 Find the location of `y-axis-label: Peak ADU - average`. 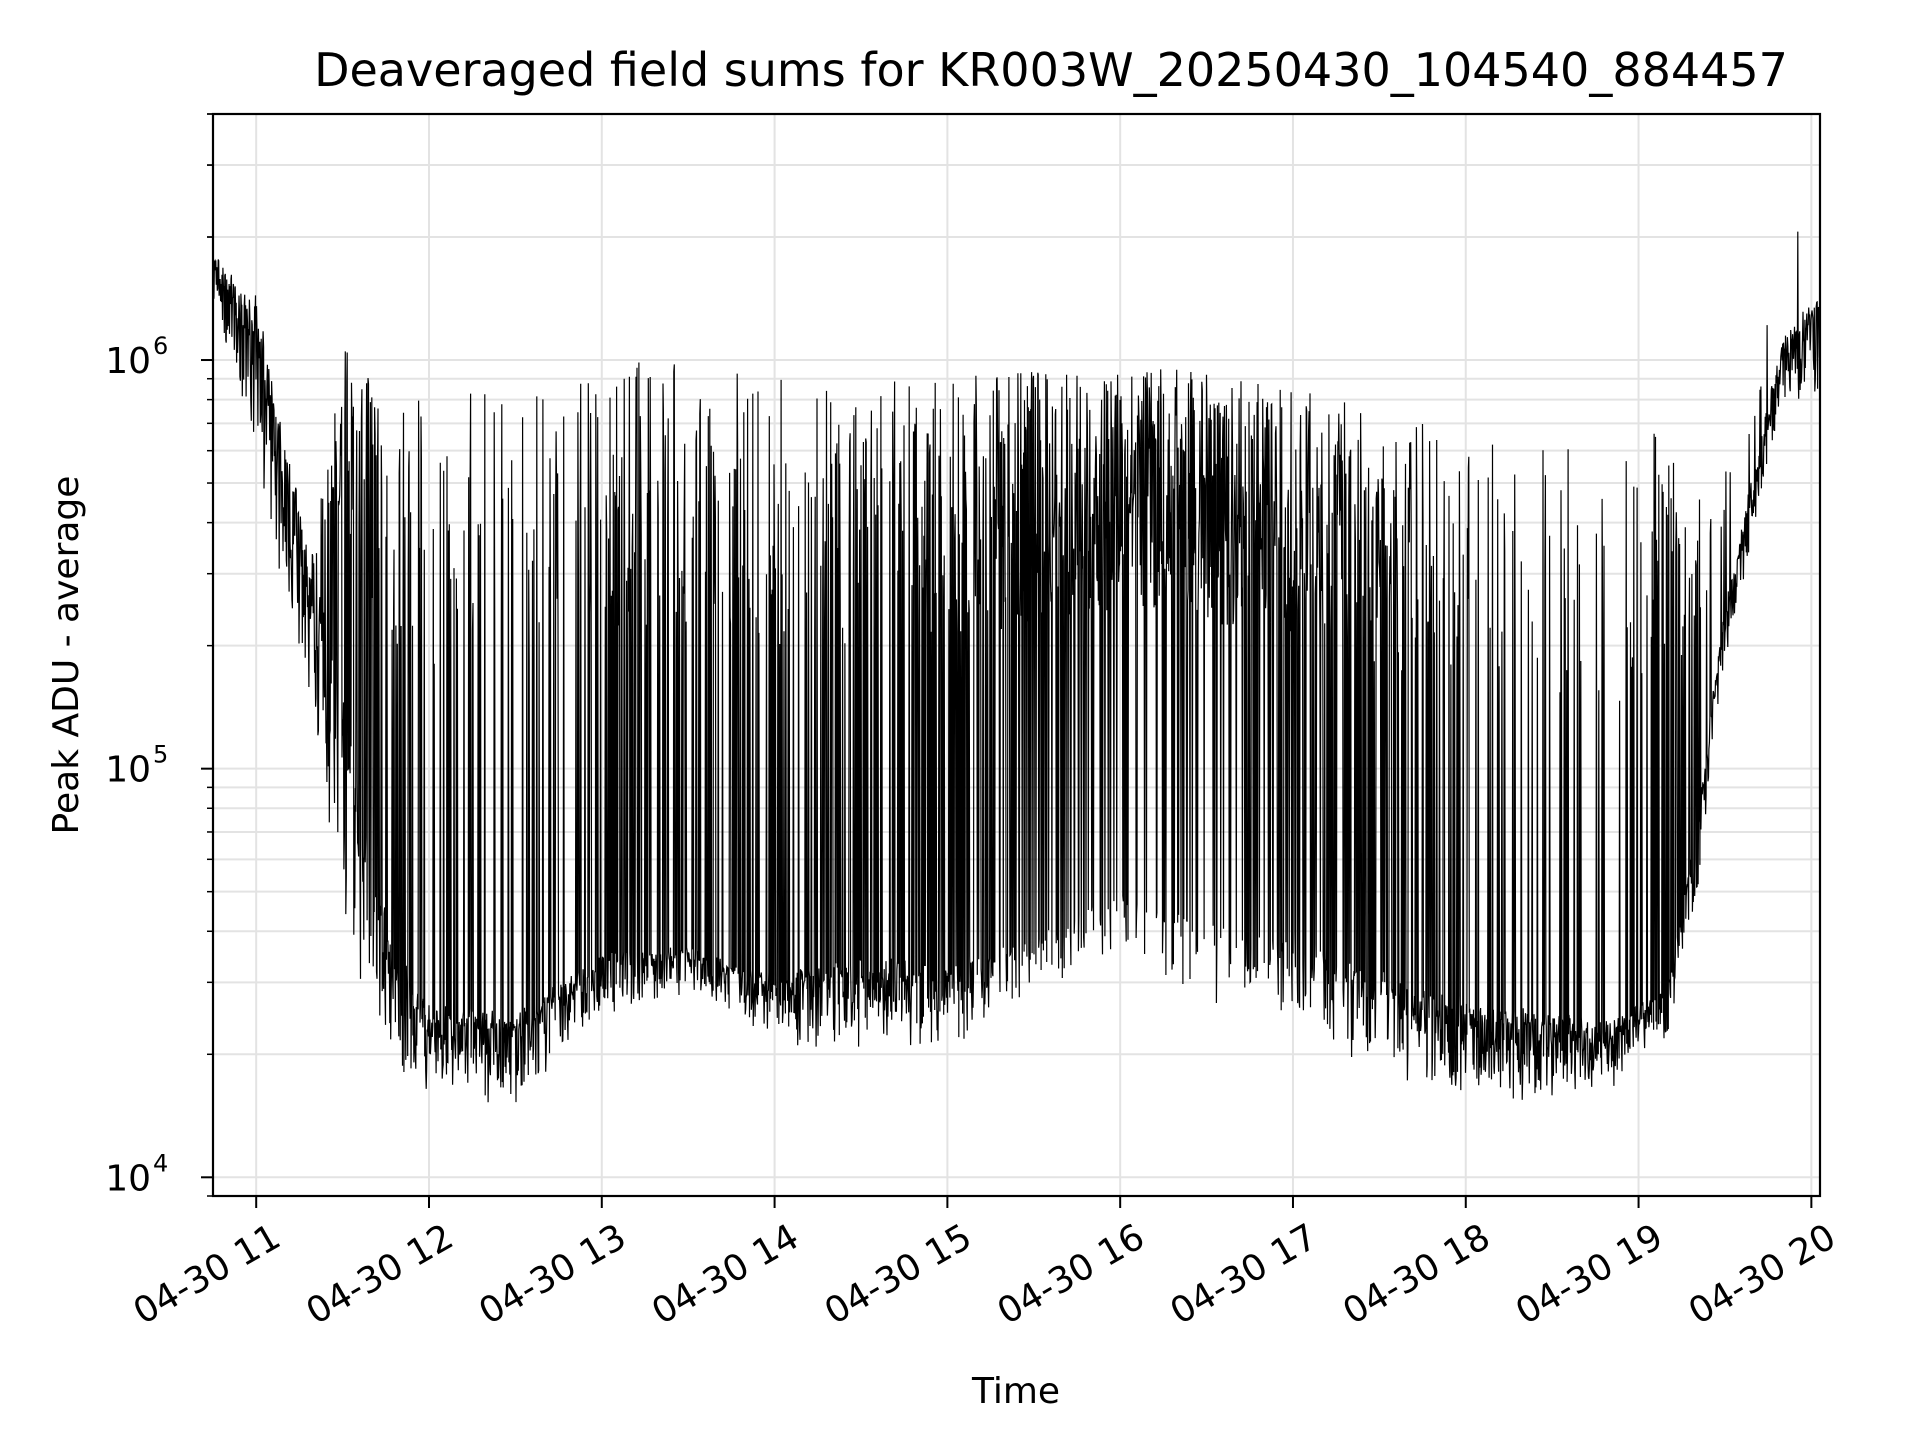

y-axis-label: Peak ADU - average is located at coordinates (66, 655).